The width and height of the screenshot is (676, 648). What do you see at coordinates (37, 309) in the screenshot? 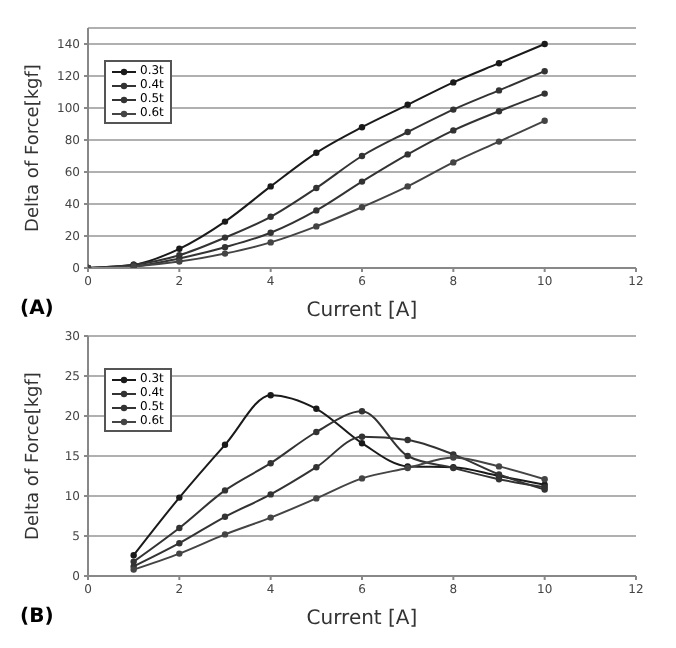
I see `text: (A)` at bounding box center [37, 309].